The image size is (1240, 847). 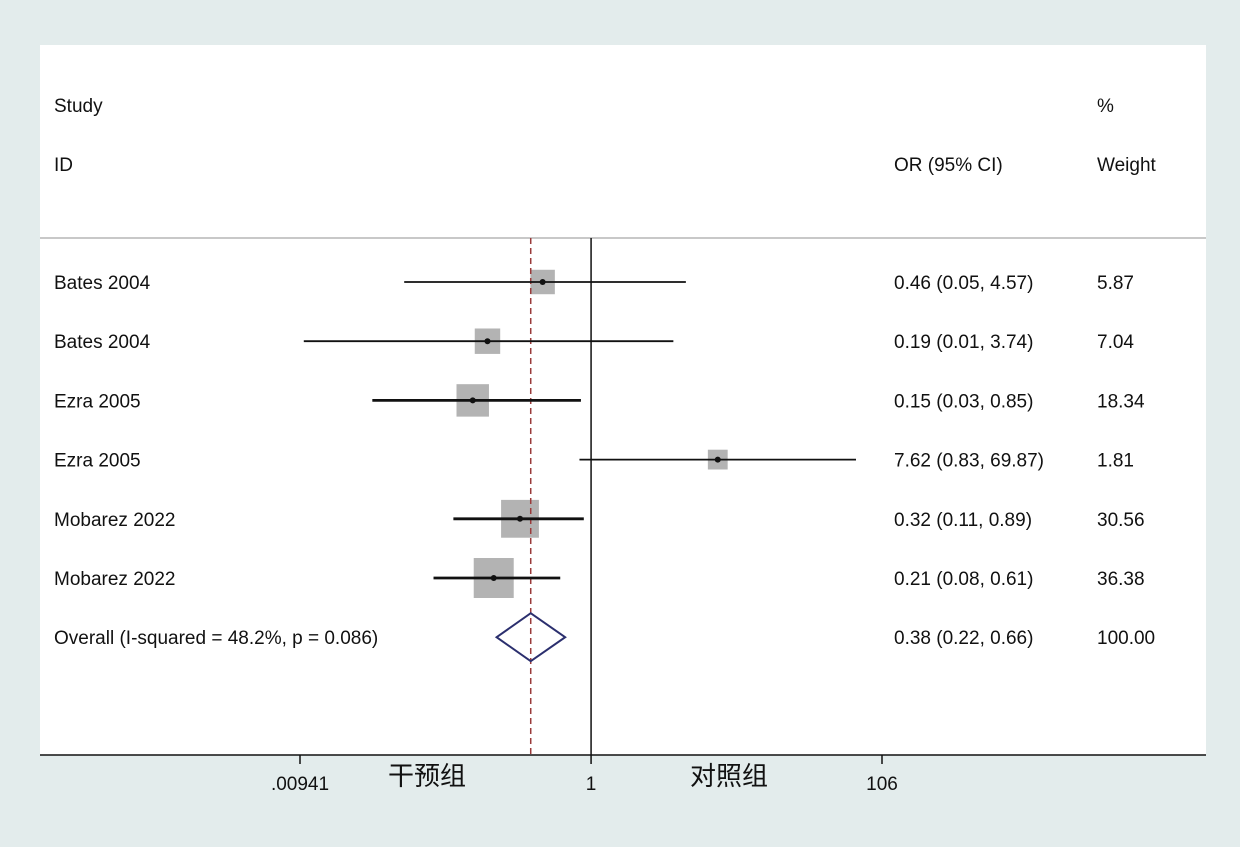 I want to click on overall-ci-text: 0.38 (0.22, 0.66), so click(x=963, y=638).